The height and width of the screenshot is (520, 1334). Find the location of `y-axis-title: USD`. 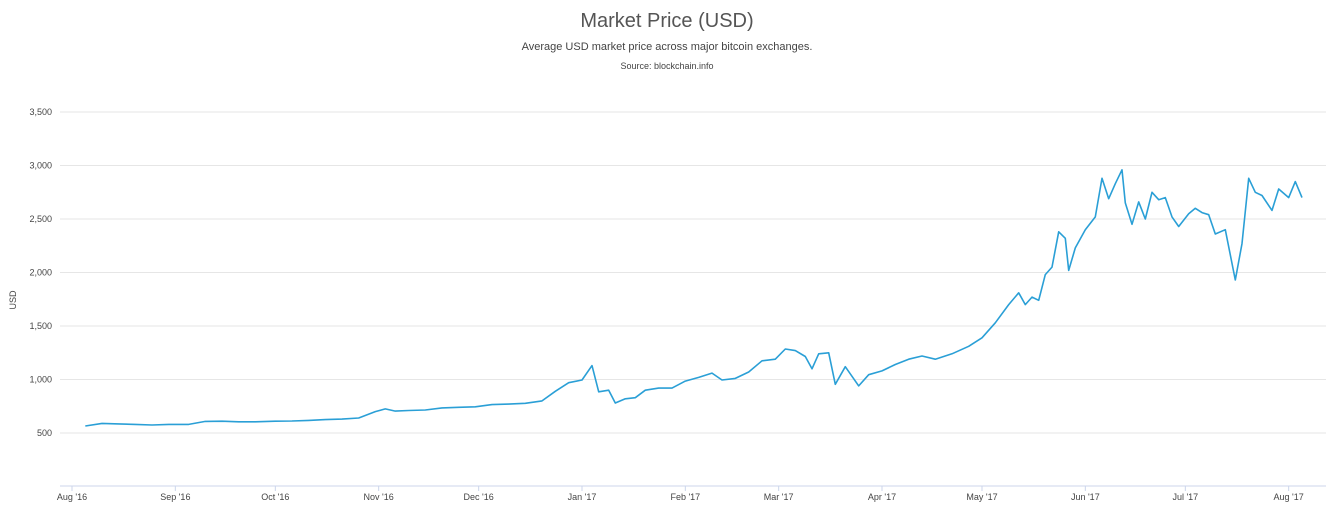

y-axis-title: USD is located at coordinates (13, 300).